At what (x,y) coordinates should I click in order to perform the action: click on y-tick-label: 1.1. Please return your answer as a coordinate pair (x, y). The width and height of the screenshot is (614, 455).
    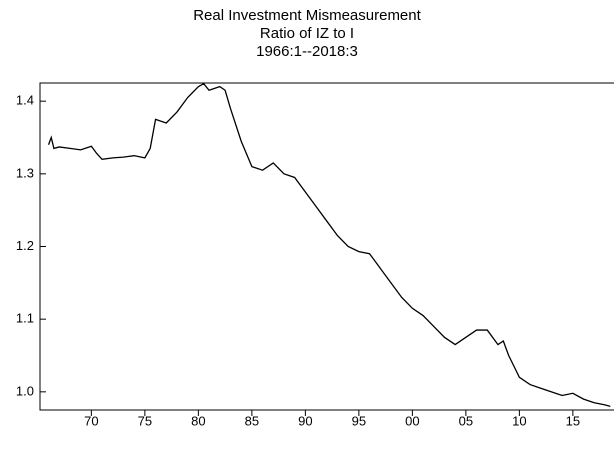
    Looking at the image, I should click on (25, 318).